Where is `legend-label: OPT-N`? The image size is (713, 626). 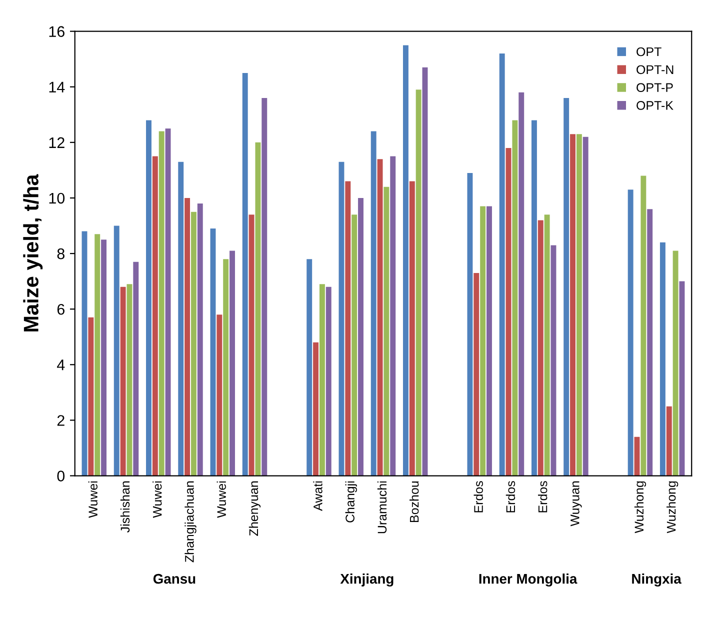
legend-label: OPT-N is located at coordinates (655, 69).